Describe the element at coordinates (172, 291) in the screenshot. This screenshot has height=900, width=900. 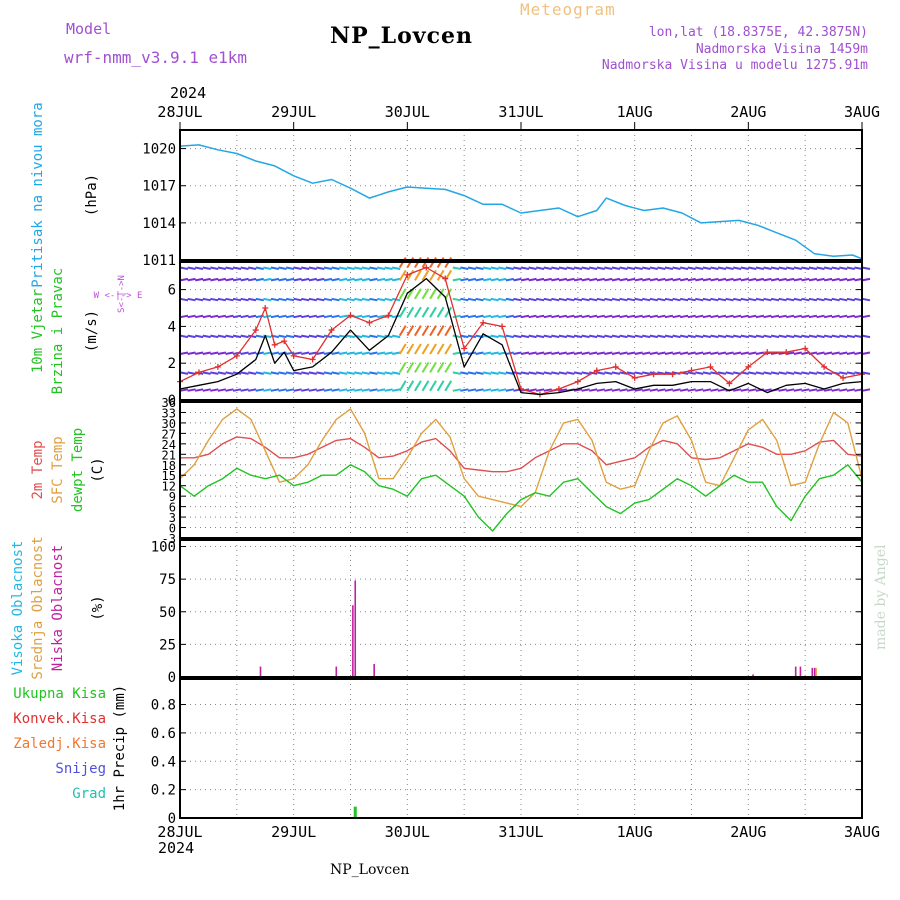
I see `y-tick-label: 6` at that location.